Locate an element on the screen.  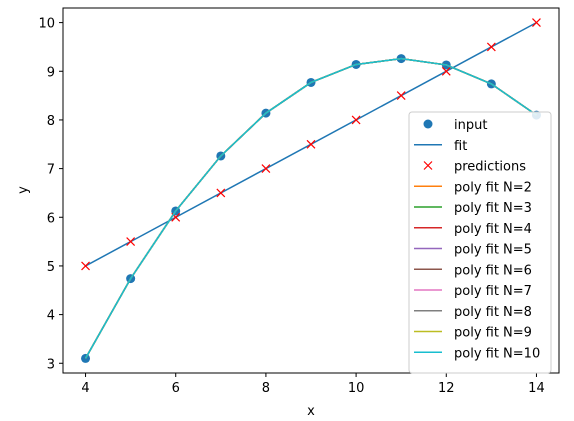
x-axis-label: x is located at coordinates (311, 411).